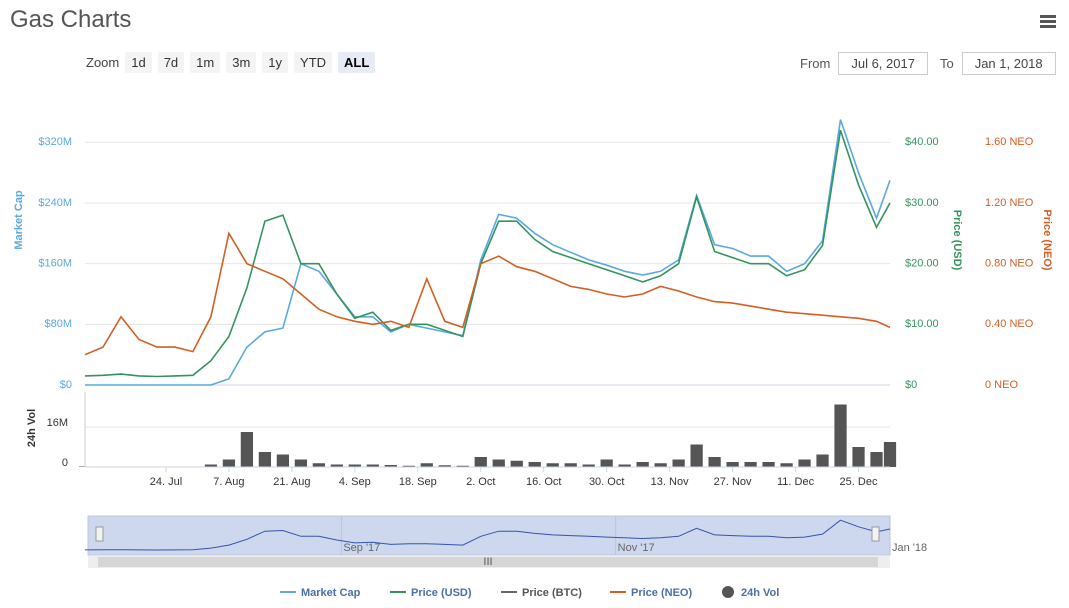  What do you see at coordinates (796, 482) in the screenshot?
I see `x-tick-label: 11. Dec` at bounding box center [796, 482].